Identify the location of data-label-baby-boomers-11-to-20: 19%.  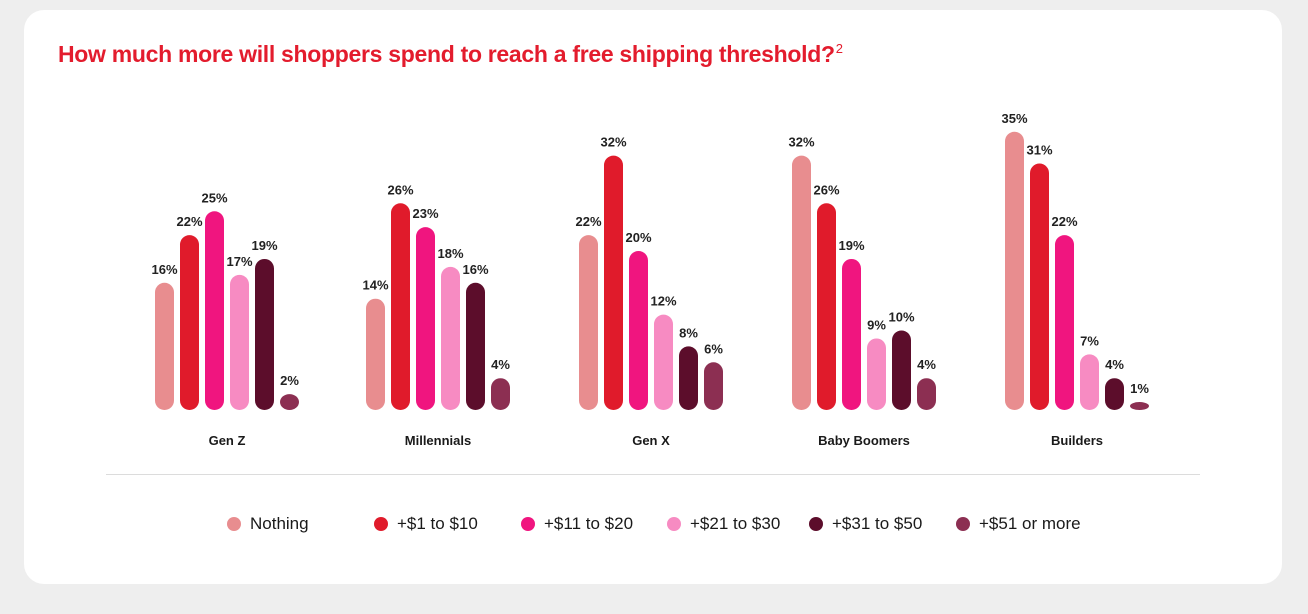
(851, 245).